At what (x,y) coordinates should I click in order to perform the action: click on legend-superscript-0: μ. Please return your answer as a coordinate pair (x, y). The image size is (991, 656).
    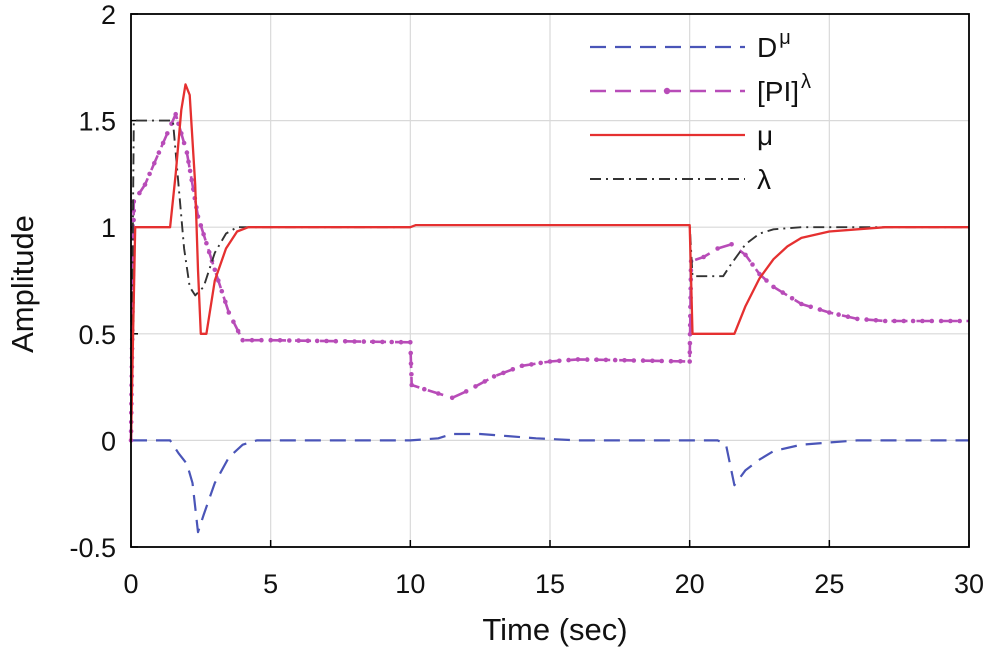
    Looking at the image, I should click on (785, 38).